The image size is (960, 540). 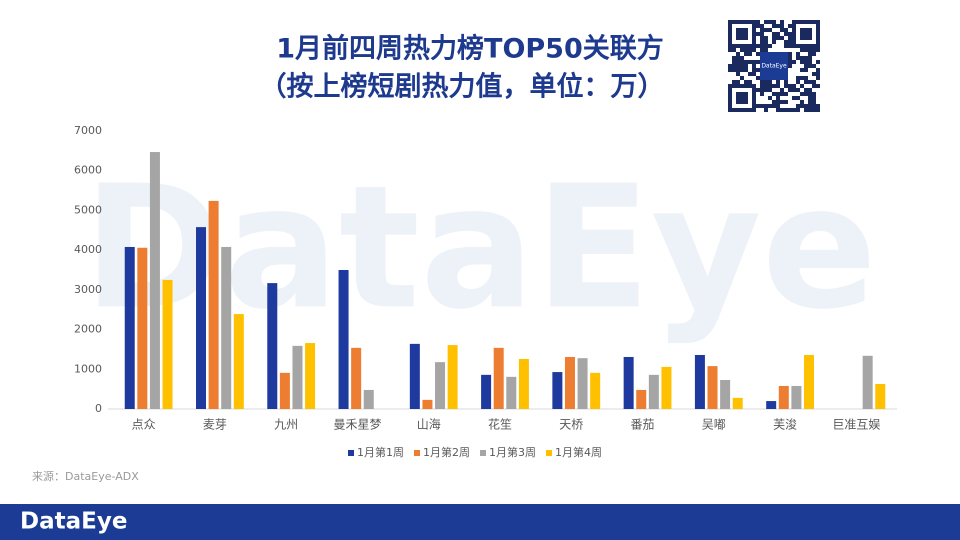 I want to click on footer-bar, so click(x=480, y=522).